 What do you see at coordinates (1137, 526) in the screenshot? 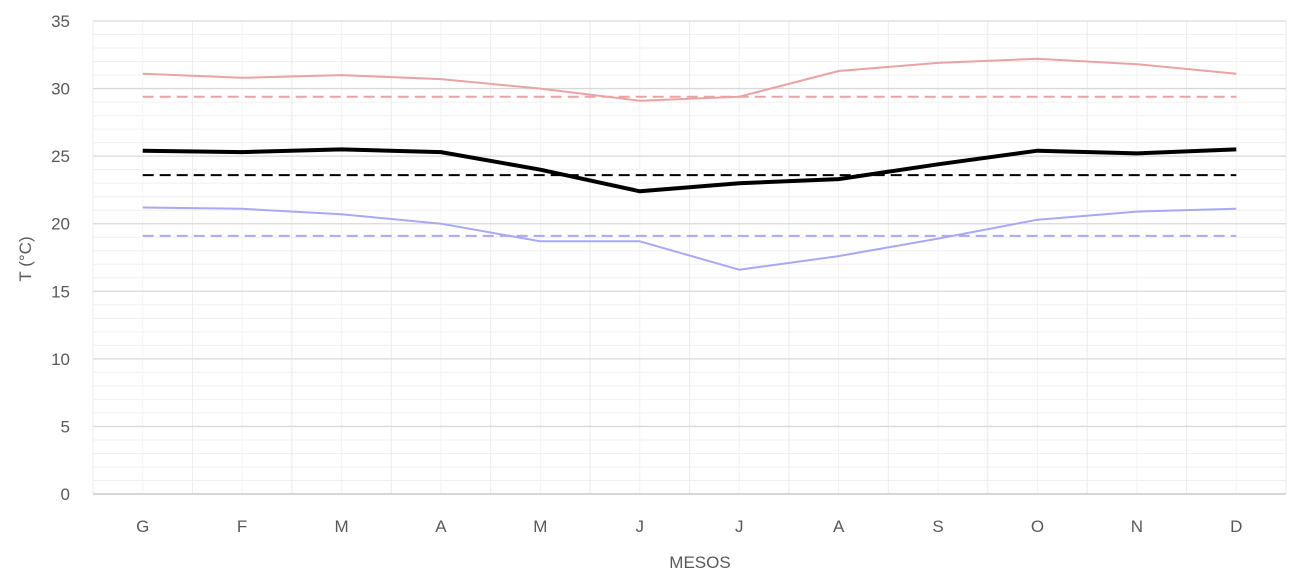
I see `x-tick-label: N` at bounding box center [1137, 526].